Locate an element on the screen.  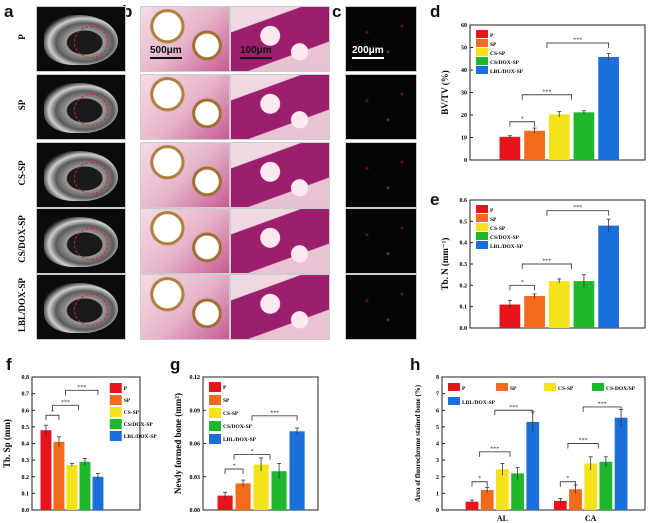
y-tick-label: 3 is located at coordinates (437, 461).